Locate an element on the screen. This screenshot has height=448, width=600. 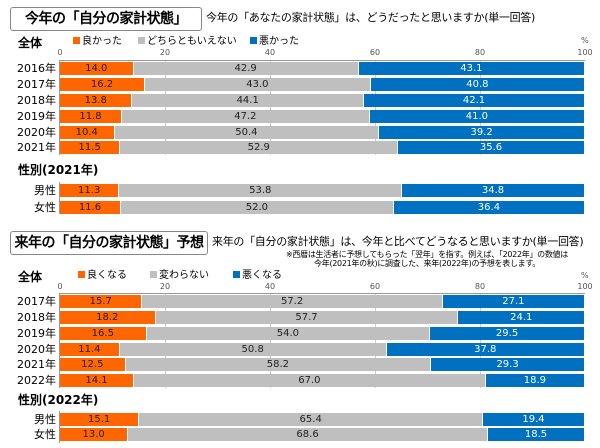
section-1-title: 今年の「自分の家計状態」 is located at coordinates (106, 19).